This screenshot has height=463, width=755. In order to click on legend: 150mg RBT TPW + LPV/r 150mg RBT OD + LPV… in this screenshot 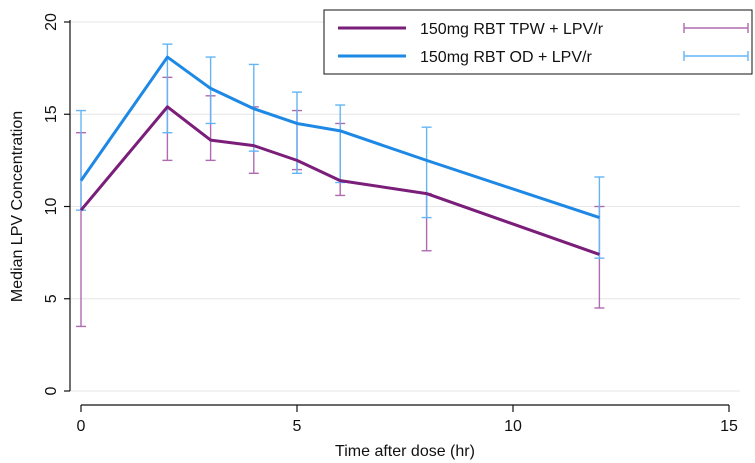, I will do `click(538, 42)`.